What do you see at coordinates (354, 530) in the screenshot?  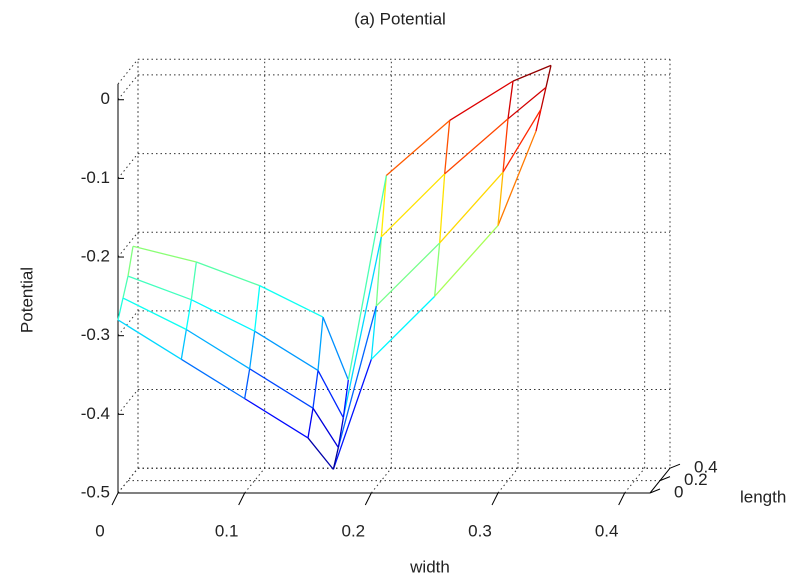 I see `x-tick-label: 0.2` at bounding box center [354, 530].